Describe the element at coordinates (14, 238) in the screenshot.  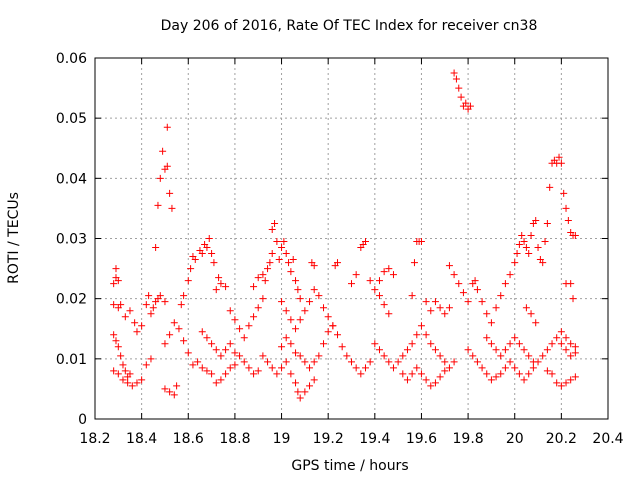
I see `y-axis-label: ROTI / TECUs` at that location.